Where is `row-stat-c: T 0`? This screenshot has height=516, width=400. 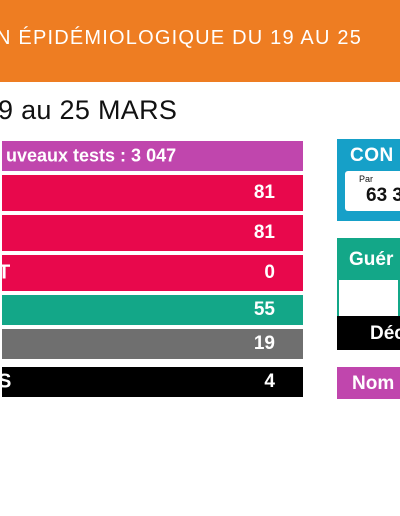
row-stat-c: T 0 is located at coordinates (152, 273).